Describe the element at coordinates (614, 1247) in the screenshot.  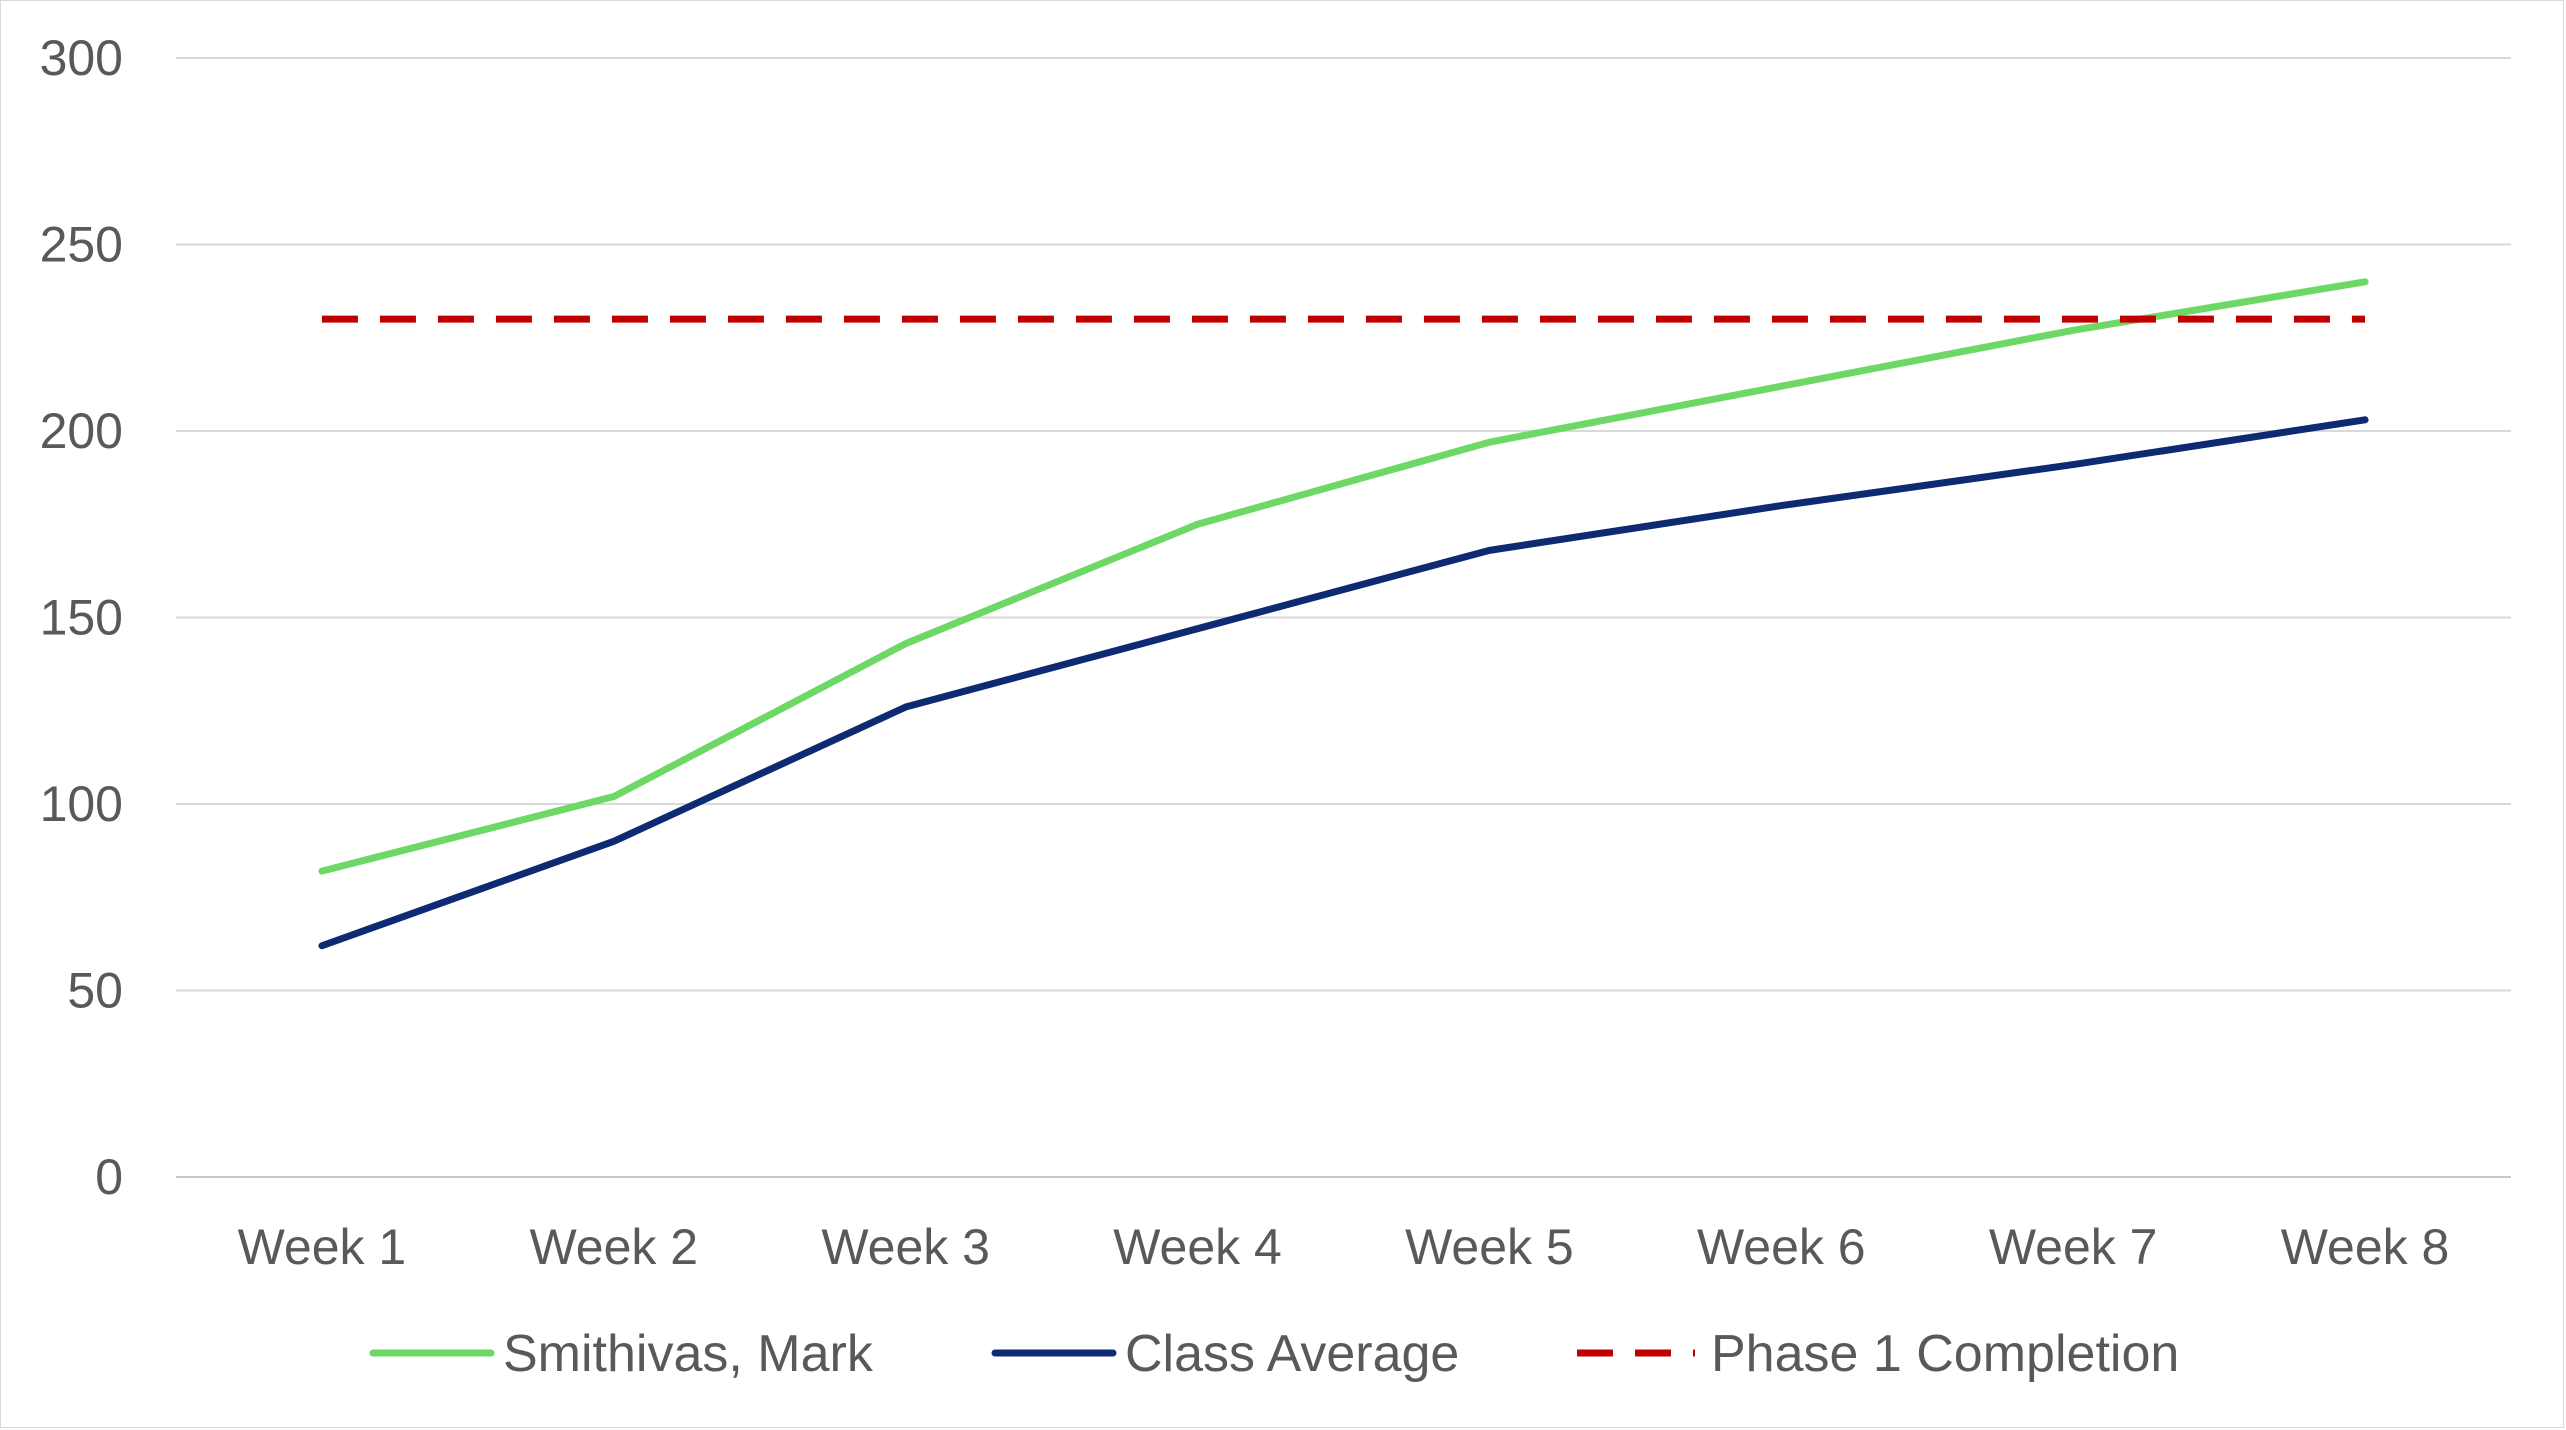
I see `x-tick-label: Week 2` at that location.